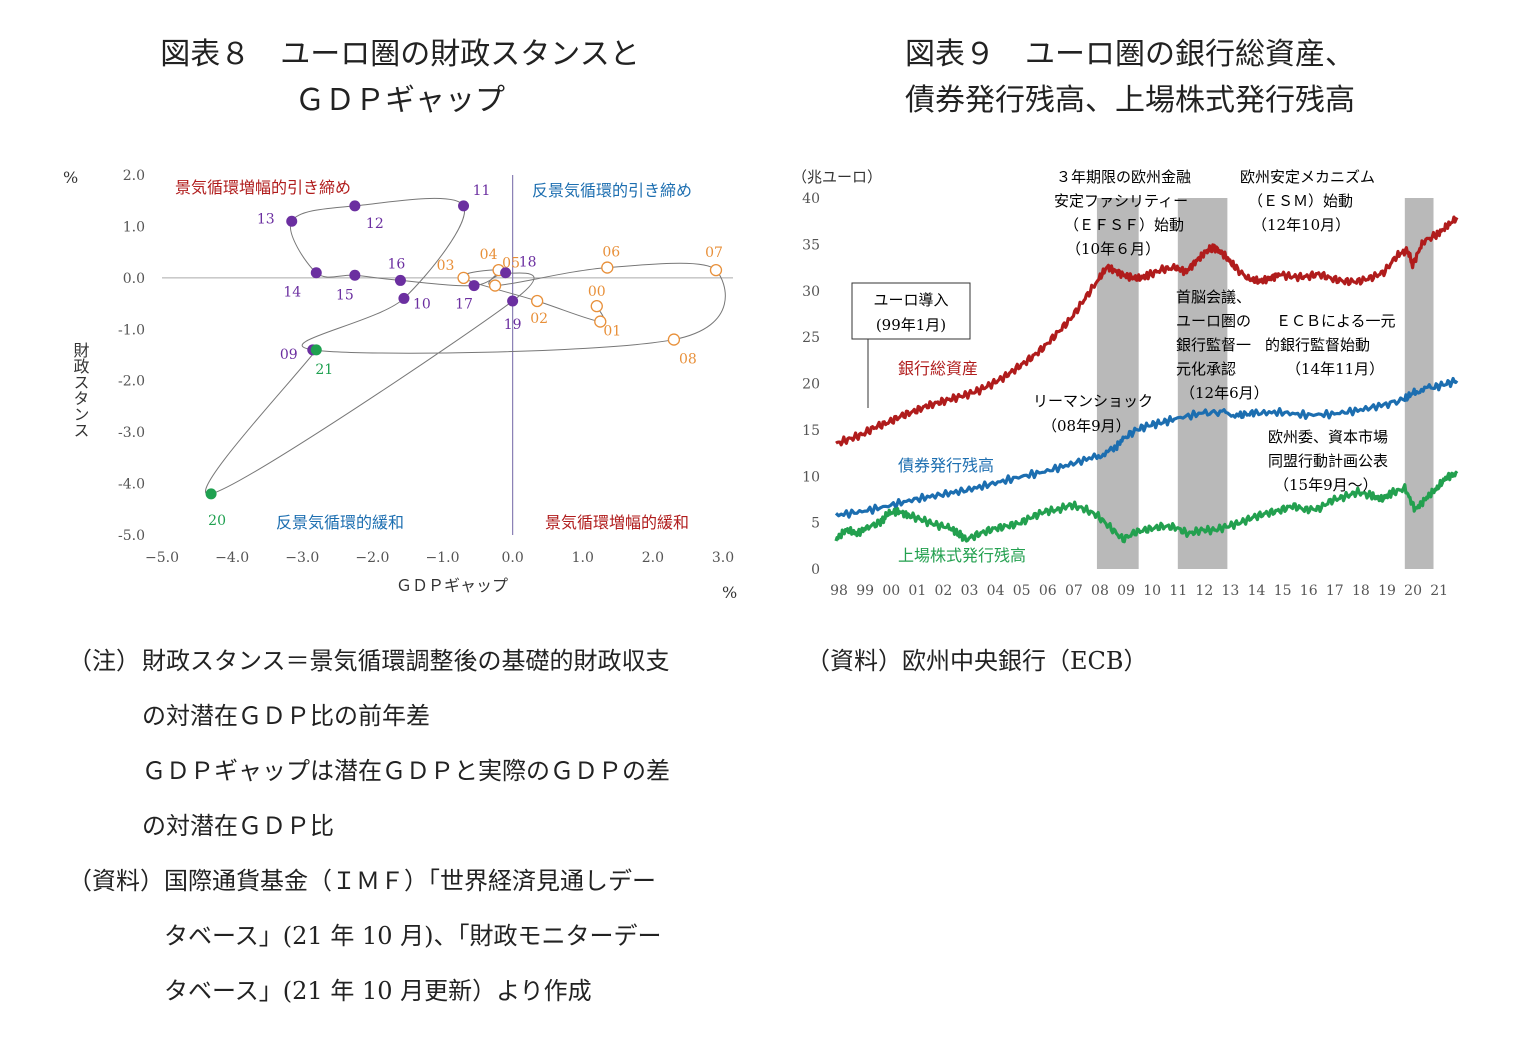 The height and width of the screenshot is (1059, 1529). I want to click on y-tick-label: -5.0, so click(131, 536).